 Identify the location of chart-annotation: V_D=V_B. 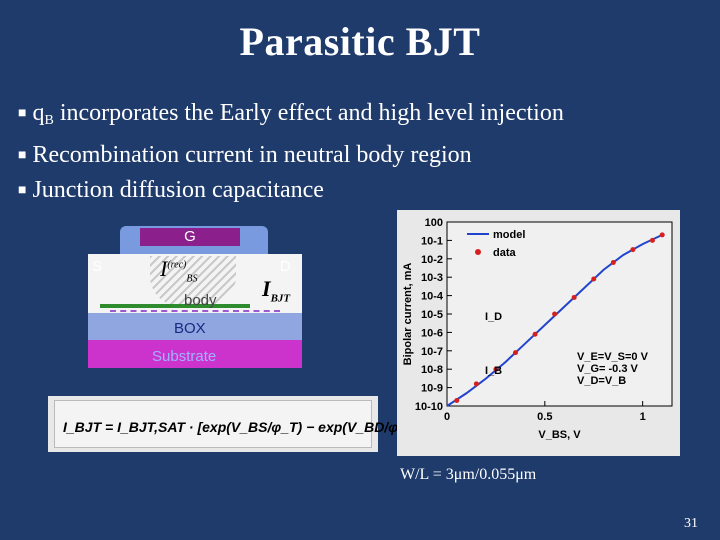
(601, 381).